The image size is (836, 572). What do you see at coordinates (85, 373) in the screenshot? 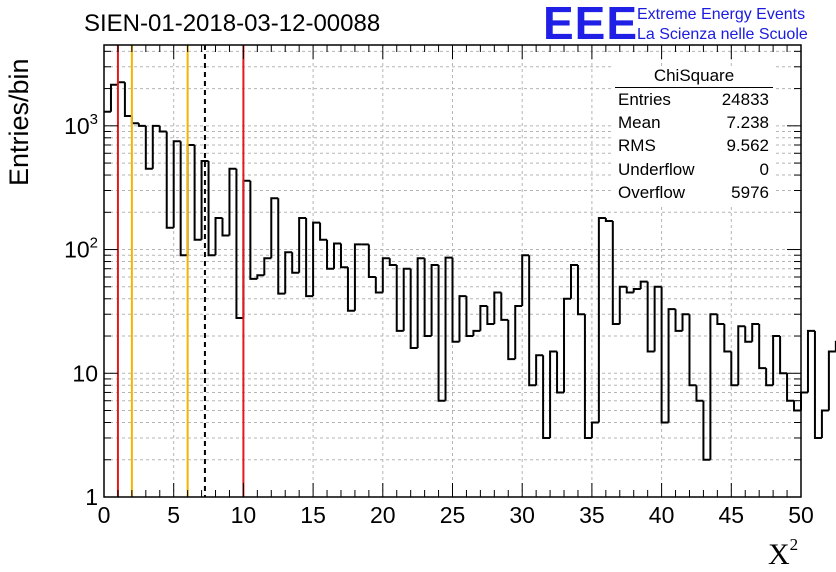
I see `y-tick-label: 10` at bounding box center [85, 373].